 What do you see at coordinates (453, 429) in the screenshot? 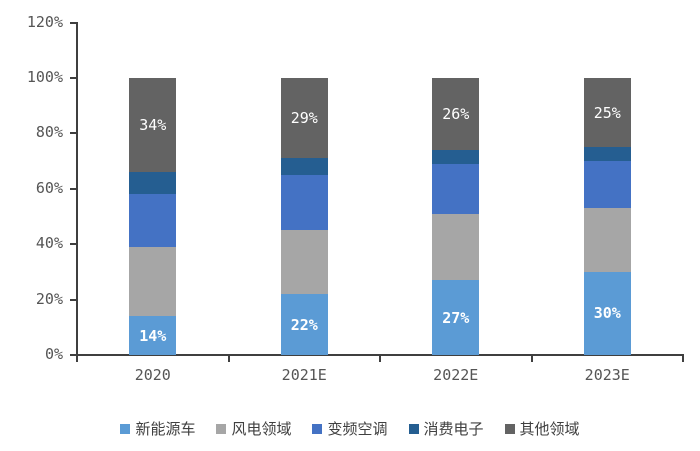
I see `legend-label: 消费电子` at bounding box center [453, 429].